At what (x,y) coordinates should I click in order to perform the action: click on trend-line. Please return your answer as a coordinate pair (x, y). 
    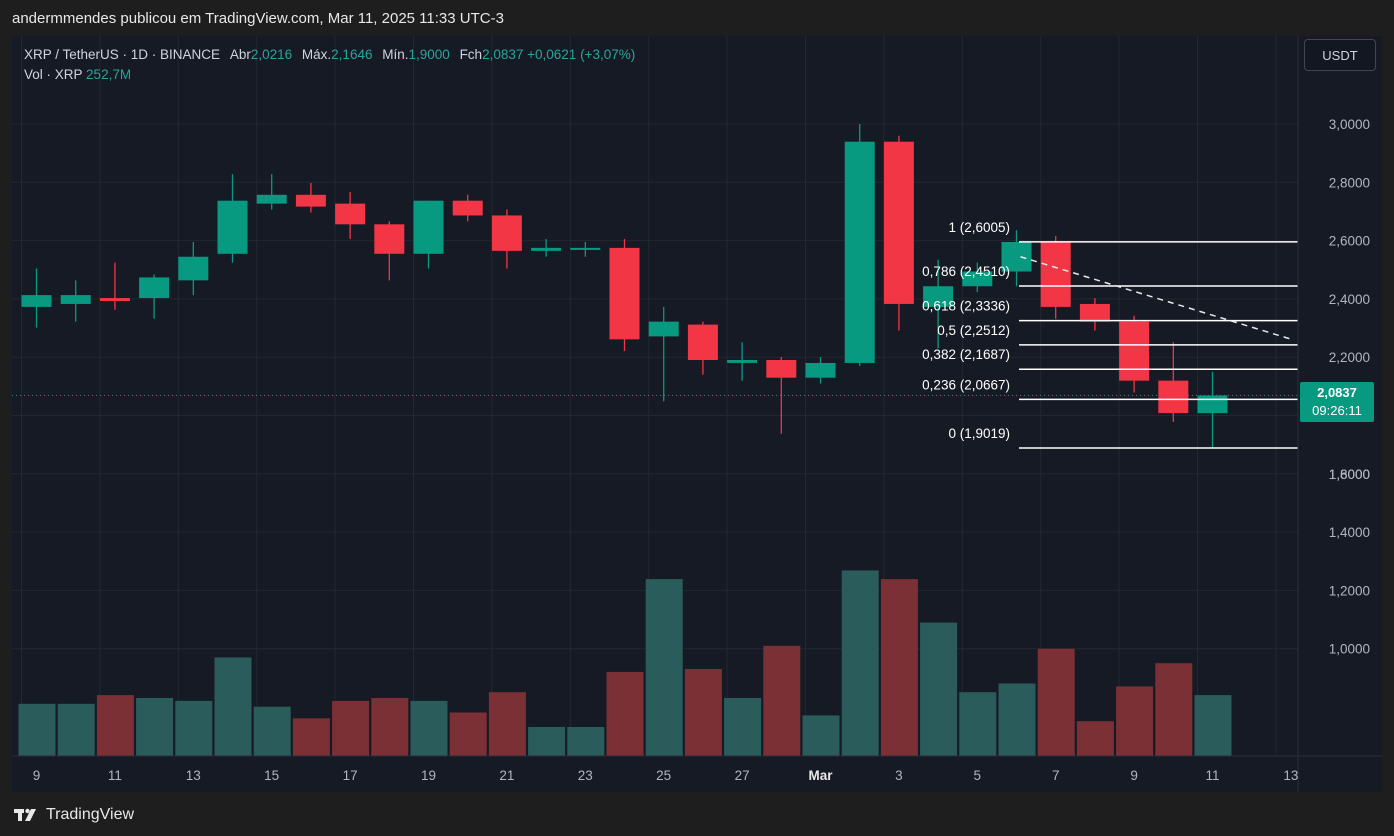
    Looking at the image, I should click on (1156, 298).